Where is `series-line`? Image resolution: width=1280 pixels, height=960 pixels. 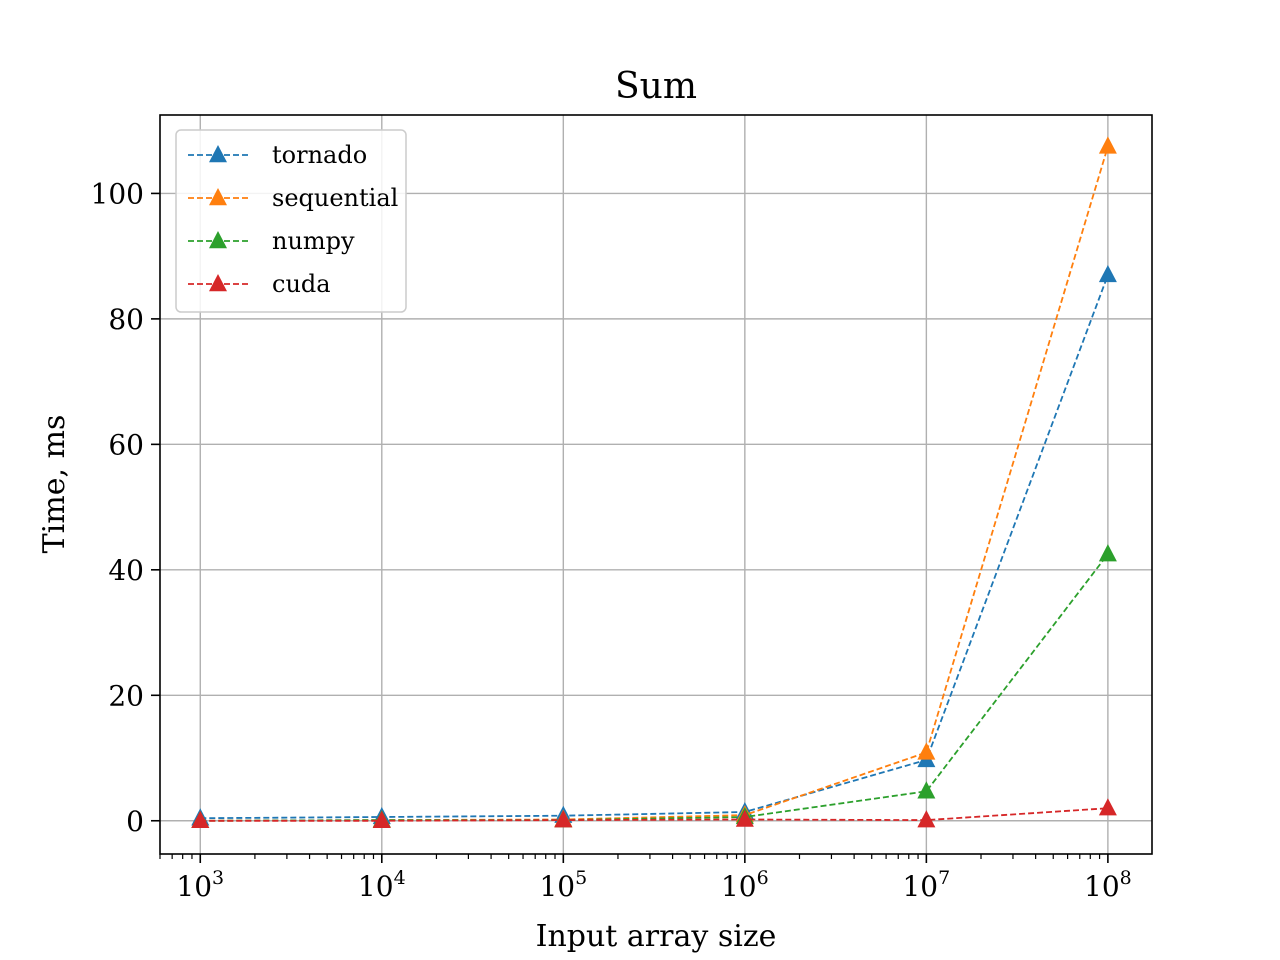 series-line is located at coordinates (654, 814).